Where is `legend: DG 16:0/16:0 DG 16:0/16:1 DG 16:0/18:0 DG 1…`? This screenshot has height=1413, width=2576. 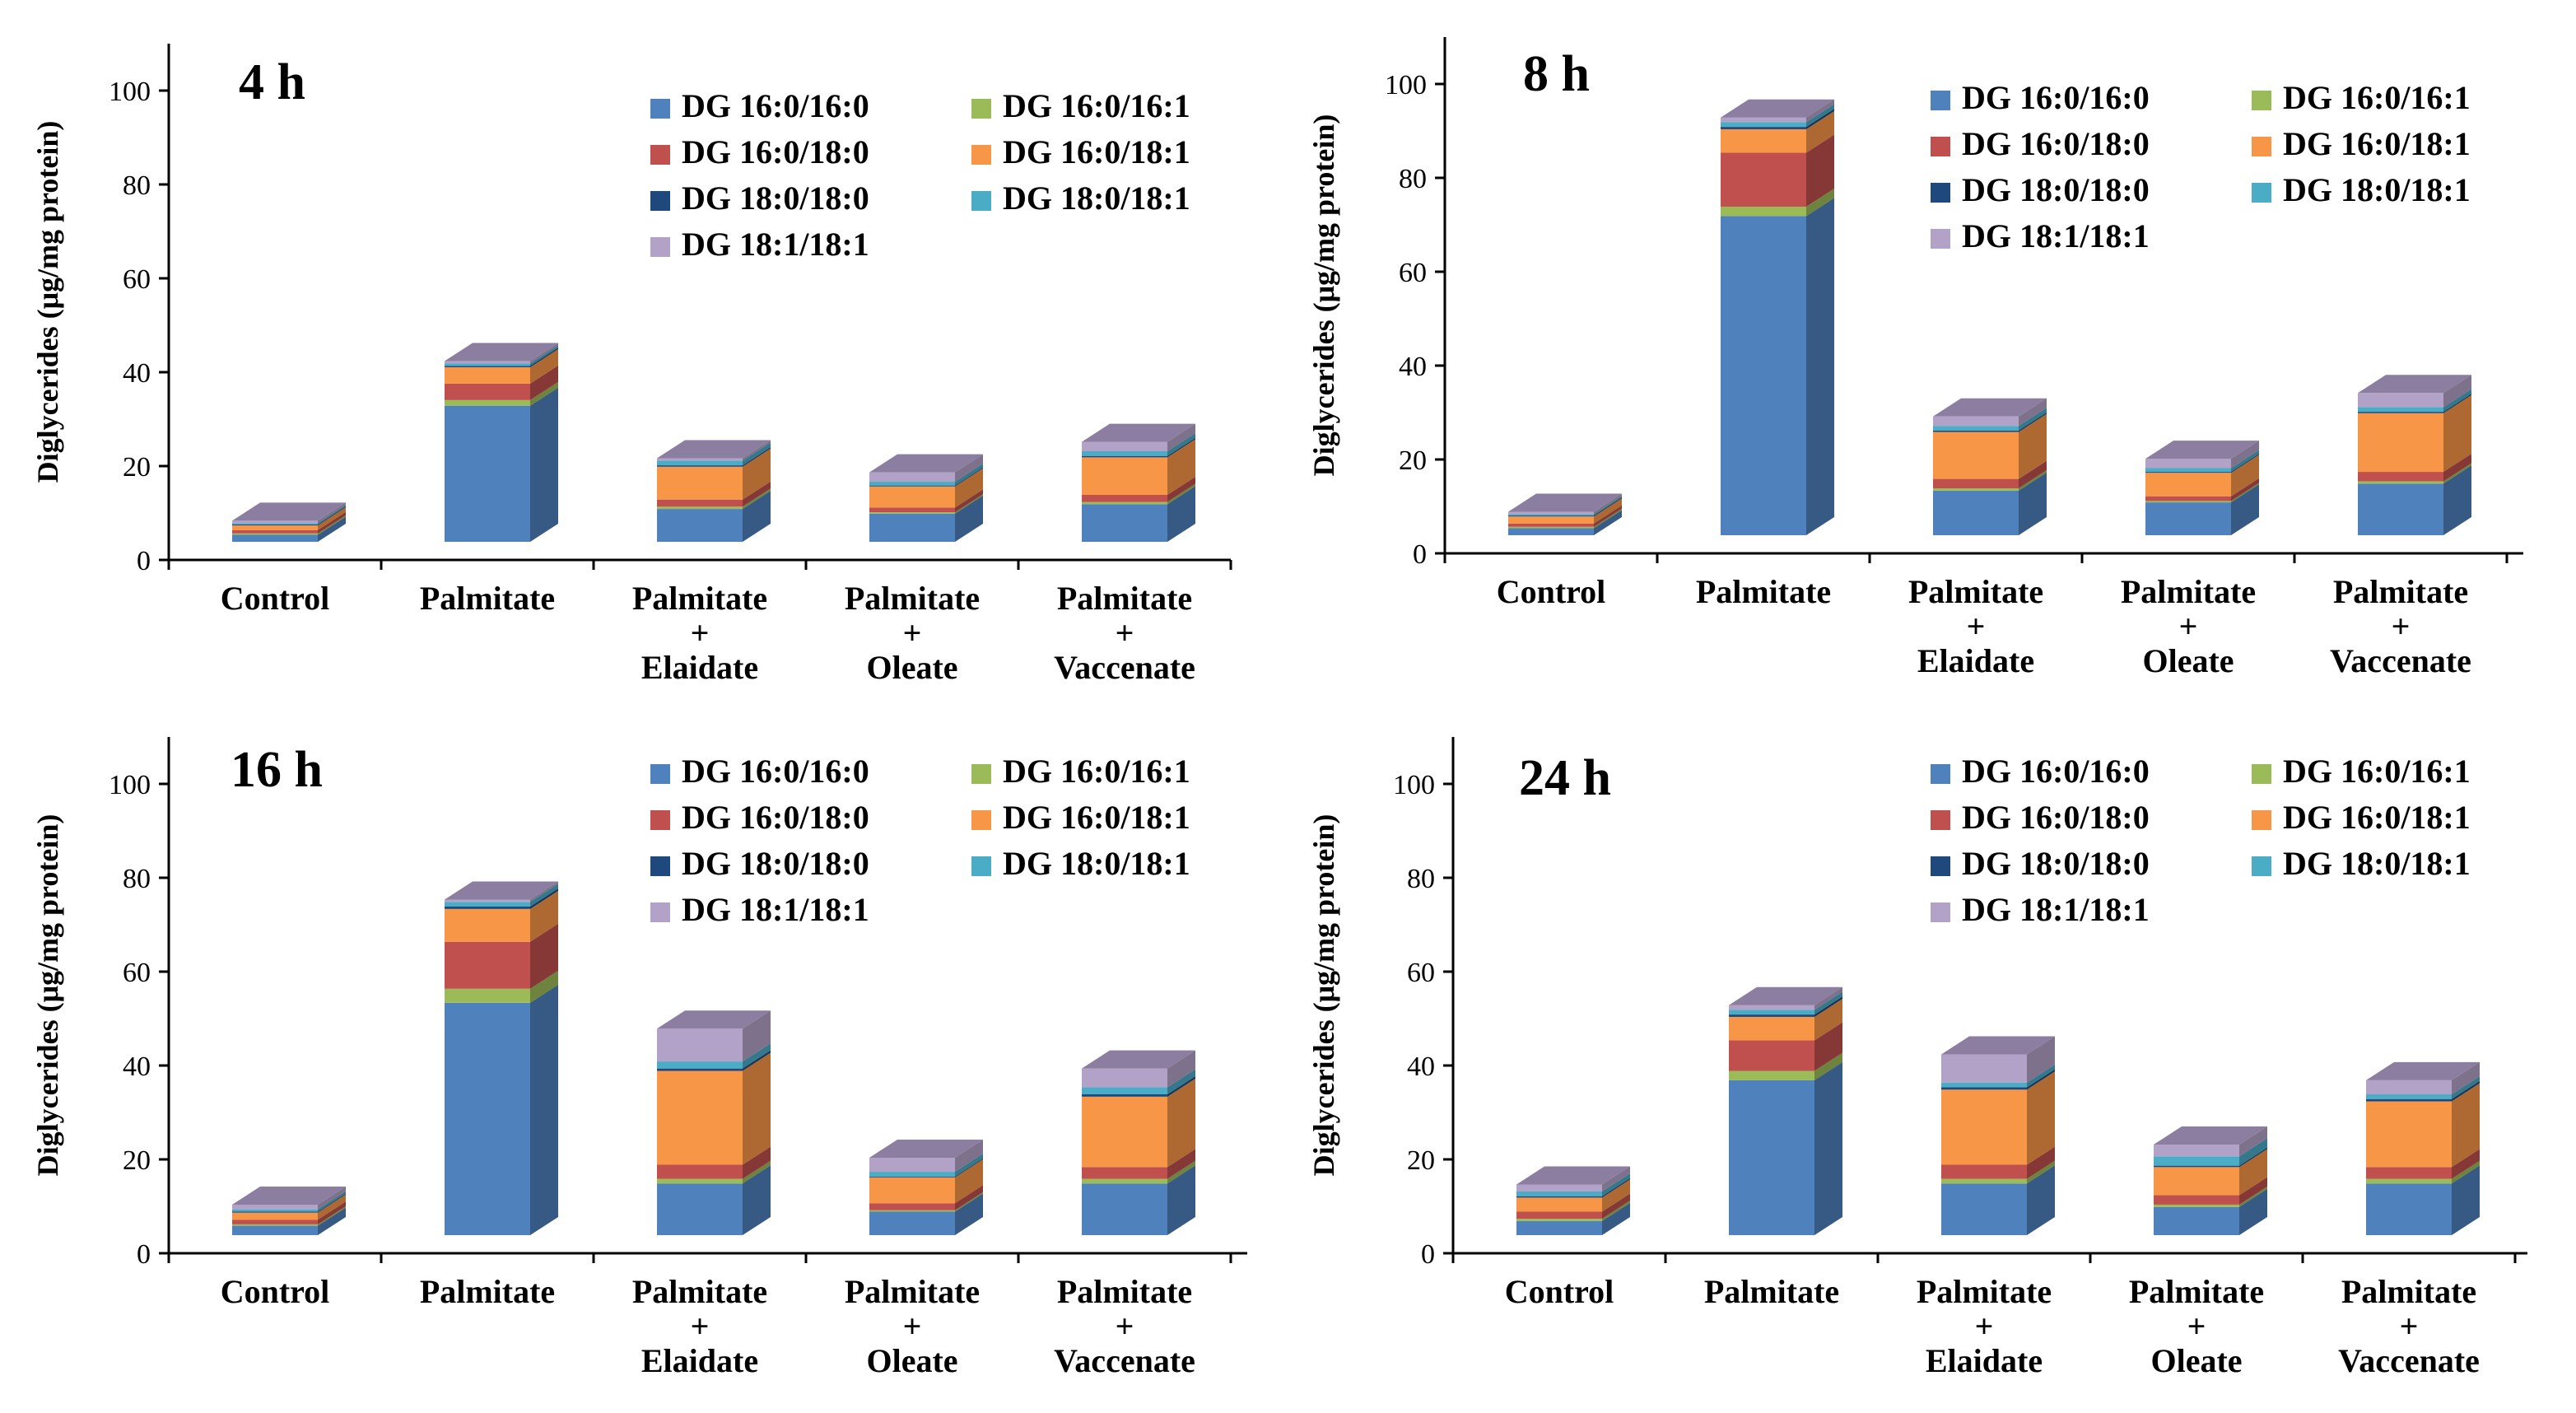
legend: DG 16:0/16:0 DG 16:0/16:1 DG 16:0/18:0 DG 1… is located at coordinates (2201, 840).